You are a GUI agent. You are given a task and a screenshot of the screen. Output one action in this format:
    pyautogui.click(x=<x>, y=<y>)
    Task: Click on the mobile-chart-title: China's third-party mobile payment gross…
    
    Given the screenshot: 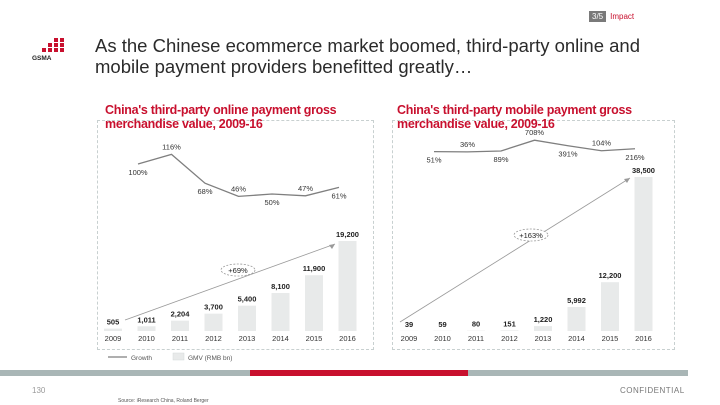 What is the action you would take?
    pyautogui.click(x=514, y=117)
    